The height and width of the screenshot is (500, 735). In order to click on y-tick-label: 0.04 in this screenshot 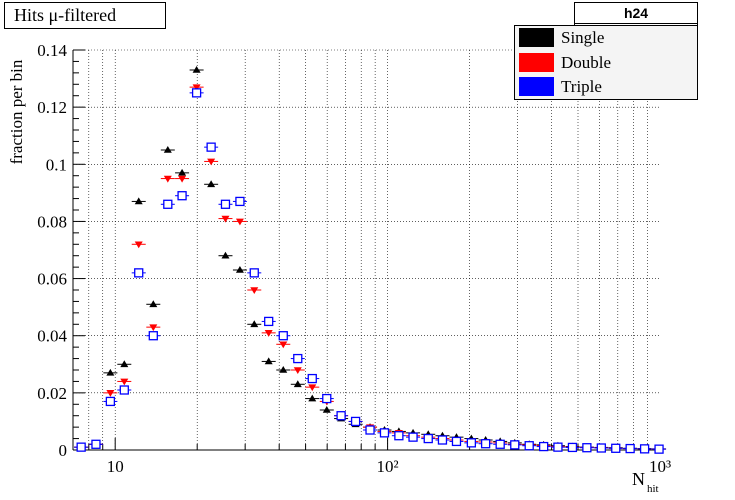, I will do `click(52, 336)`.